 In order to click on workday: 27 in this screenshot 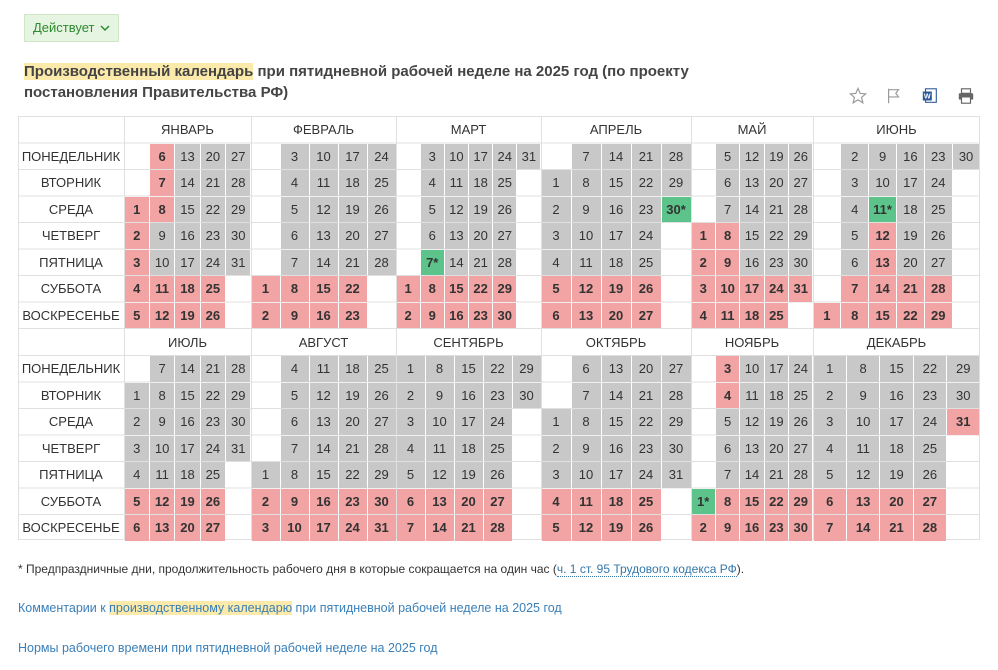, I will do `click(938, 262)`.